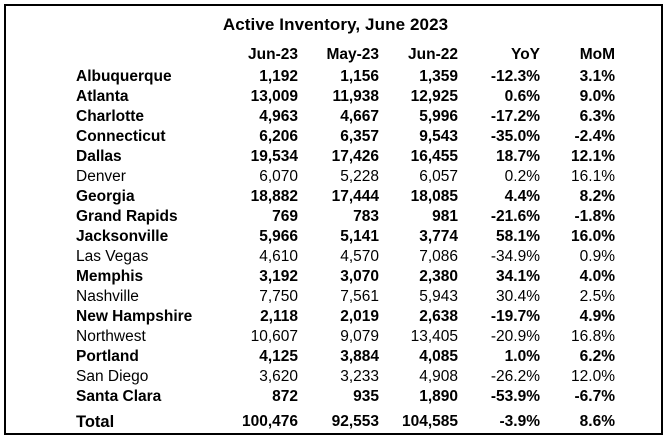 This screenshot has width=670, height=441. Describe the element at coordinates (429, 421) in the screenshot. I see `total-jun22: 104,585` at that location.